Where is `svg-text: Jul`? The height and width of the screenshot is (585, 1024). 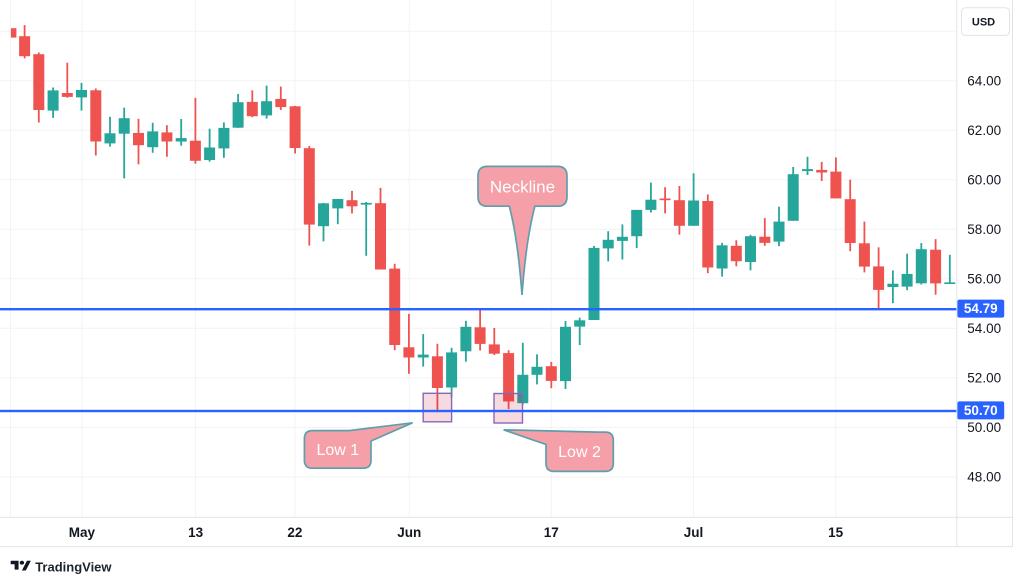 svg-text: Jul is located at coordinates (694, 532).